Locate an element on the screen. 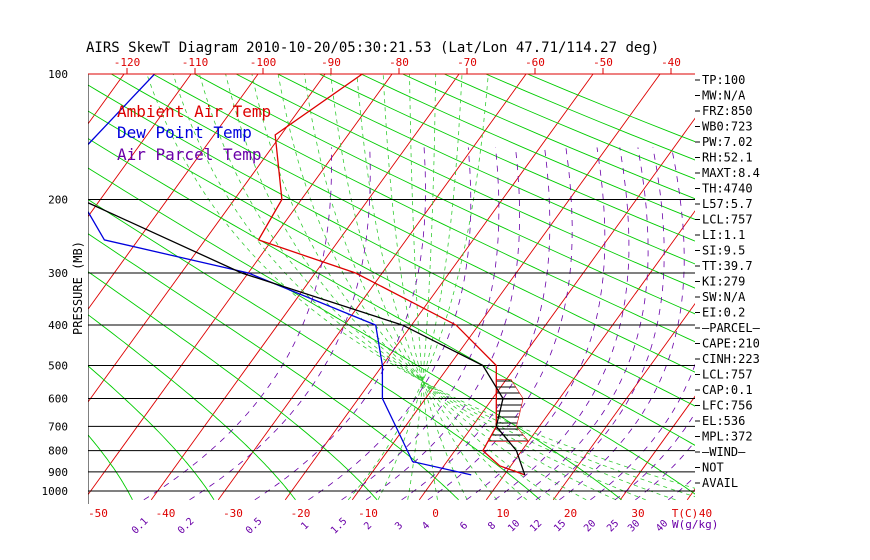  pressure-tick-label: 600 is located at coordinates (58, 398).